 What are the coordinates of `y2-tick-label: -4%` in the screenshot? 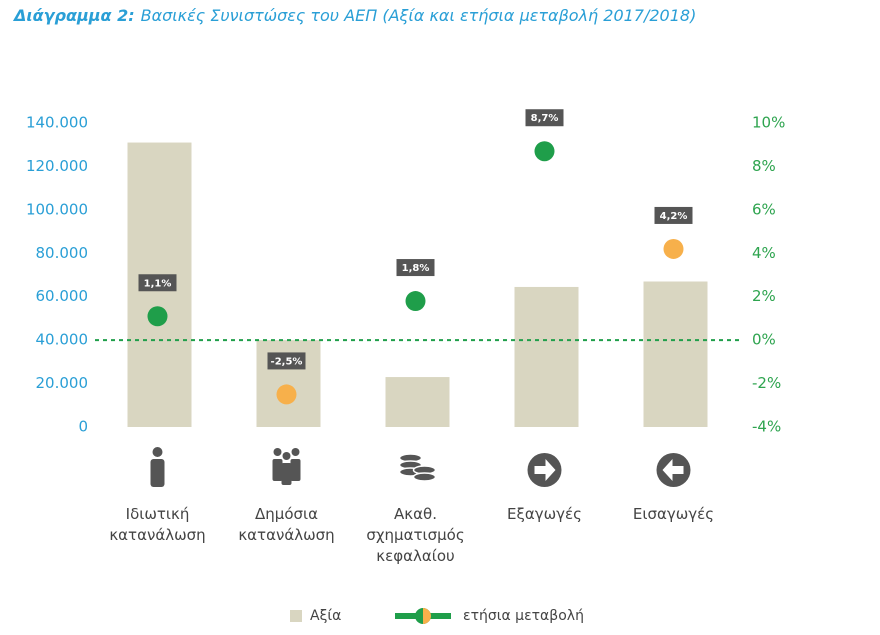 It's located at (766, 427).